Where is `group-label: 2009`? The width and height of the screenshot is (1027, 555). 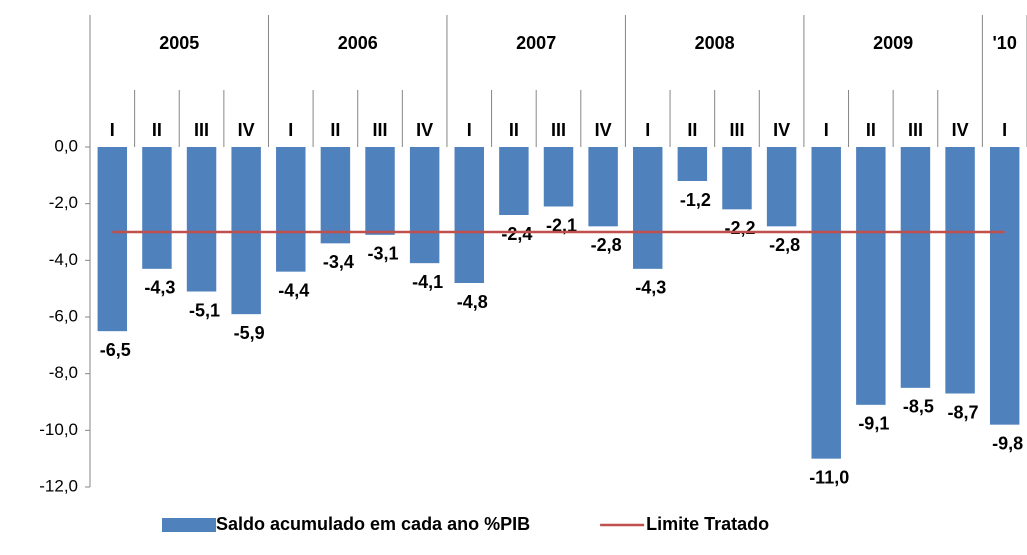 group-label: 2009 is located at coordinates (893, 43).